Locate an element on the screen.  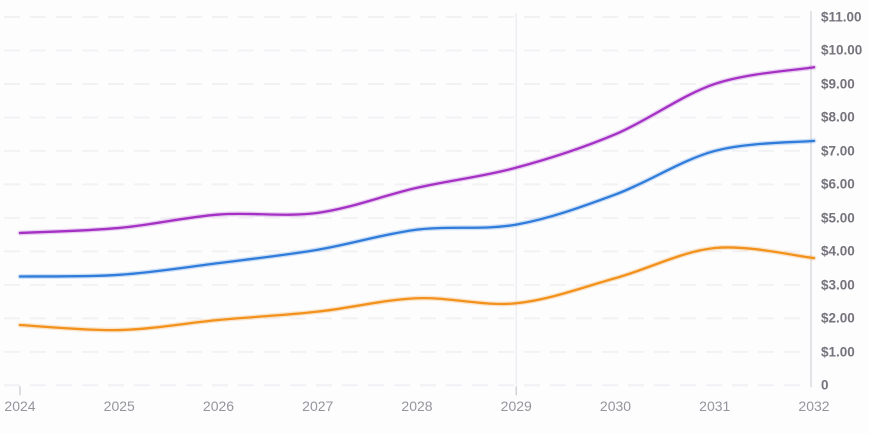
x-axis-tick-label: 2032 is located at coordinates (814, 406).